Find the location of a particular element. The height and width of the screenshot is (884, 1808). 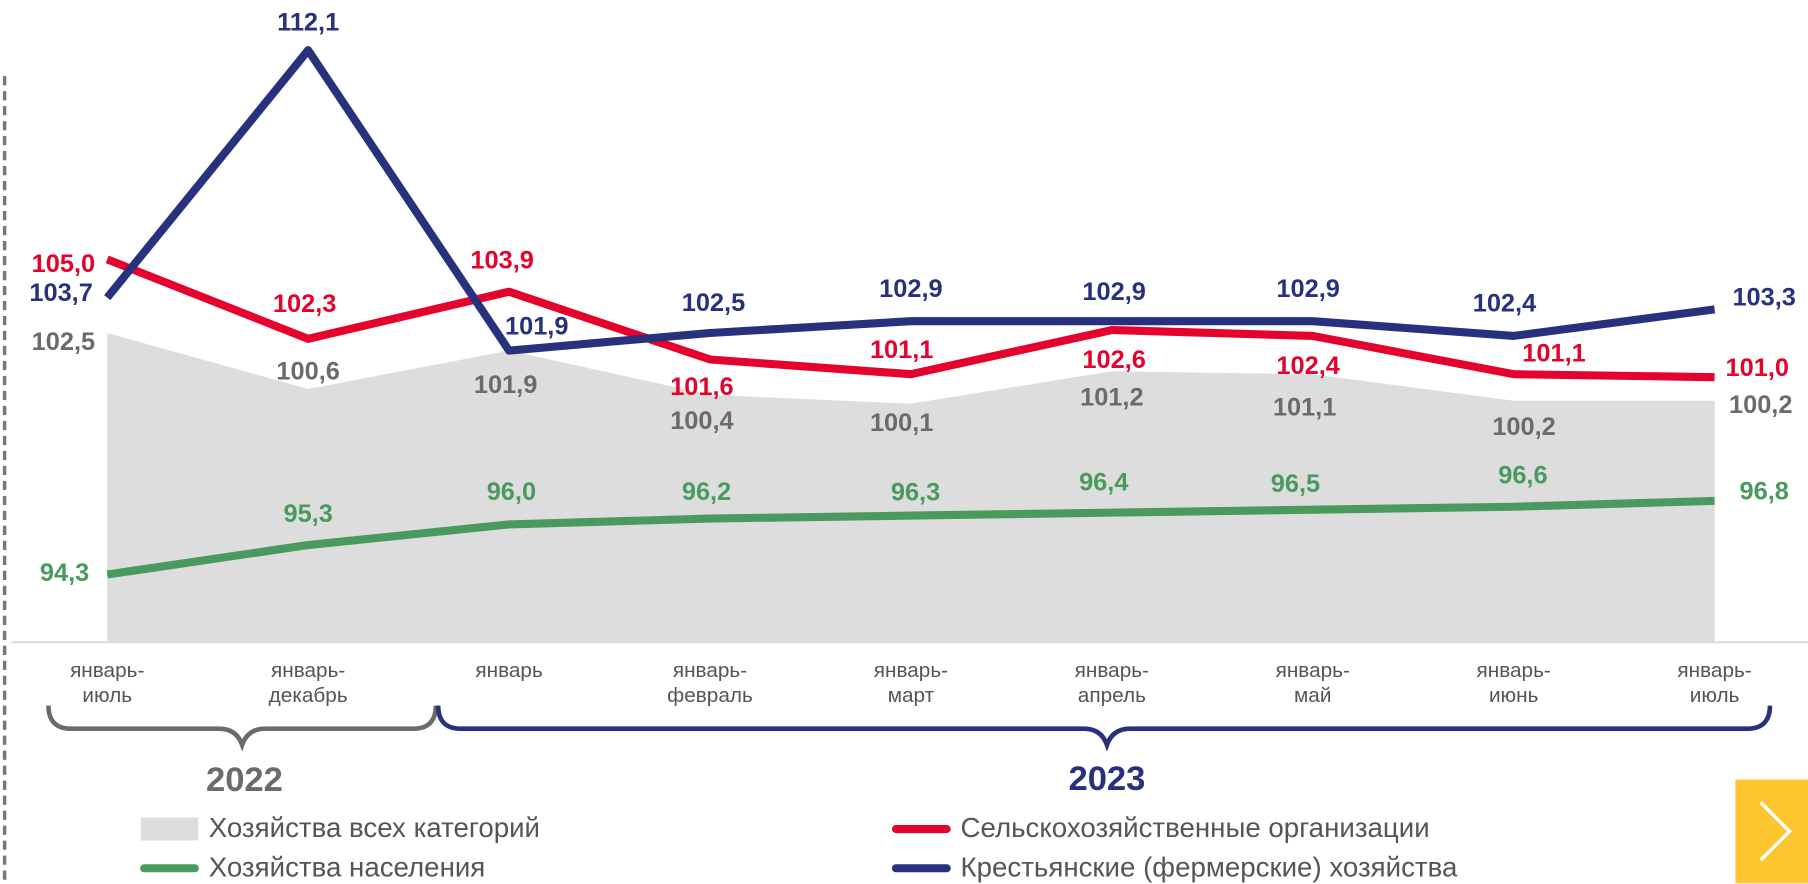

data-label: 96,4 is located at coordinates (1103, 483).